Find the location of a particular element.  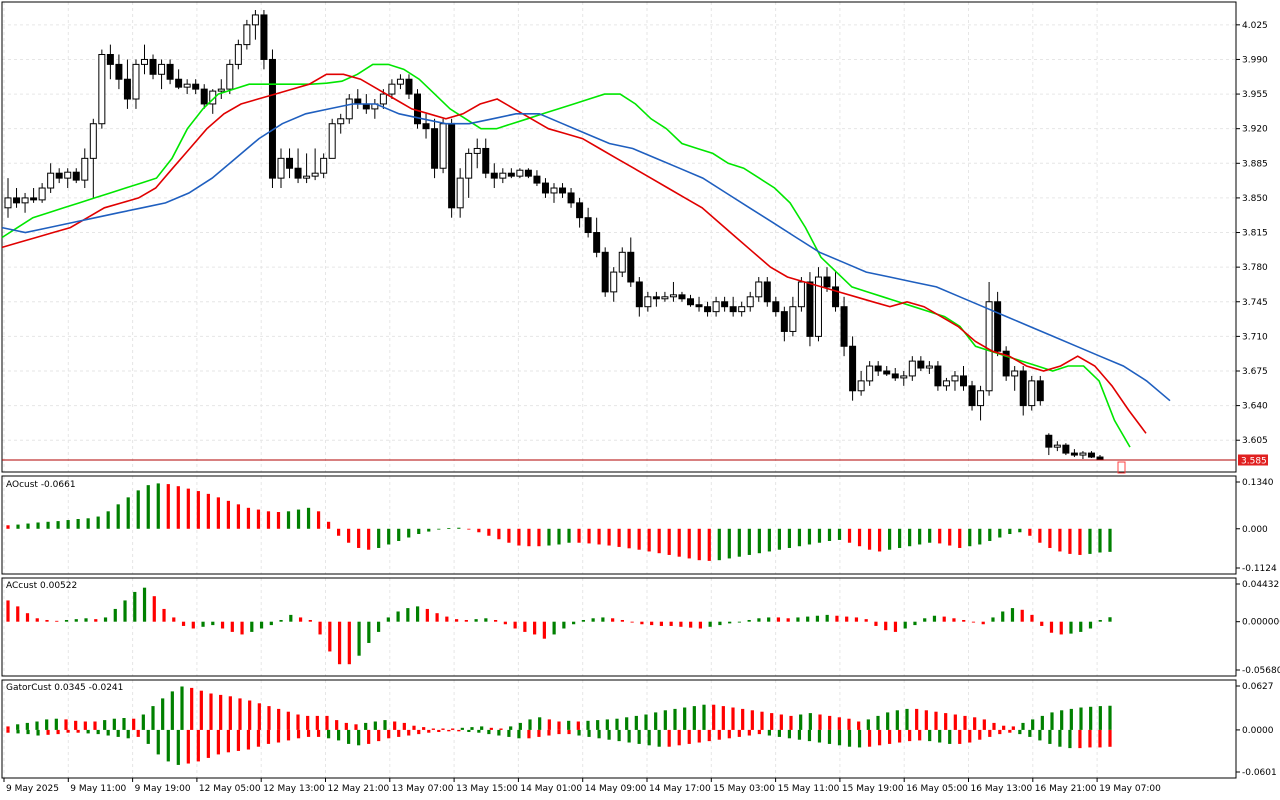

y-tick-label: -0.1124 is located at coordinates (1259, 569).